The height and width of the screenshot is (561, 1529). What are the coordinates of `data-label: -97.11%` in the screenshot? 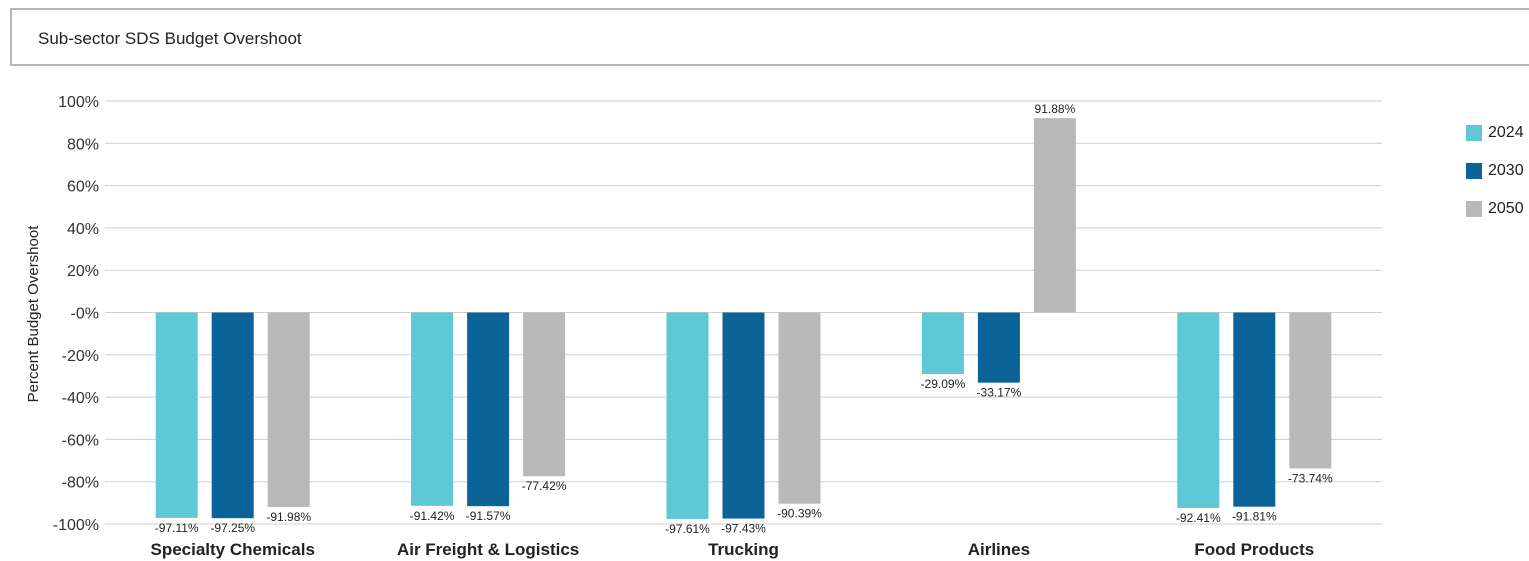 It's located at (177, 528).